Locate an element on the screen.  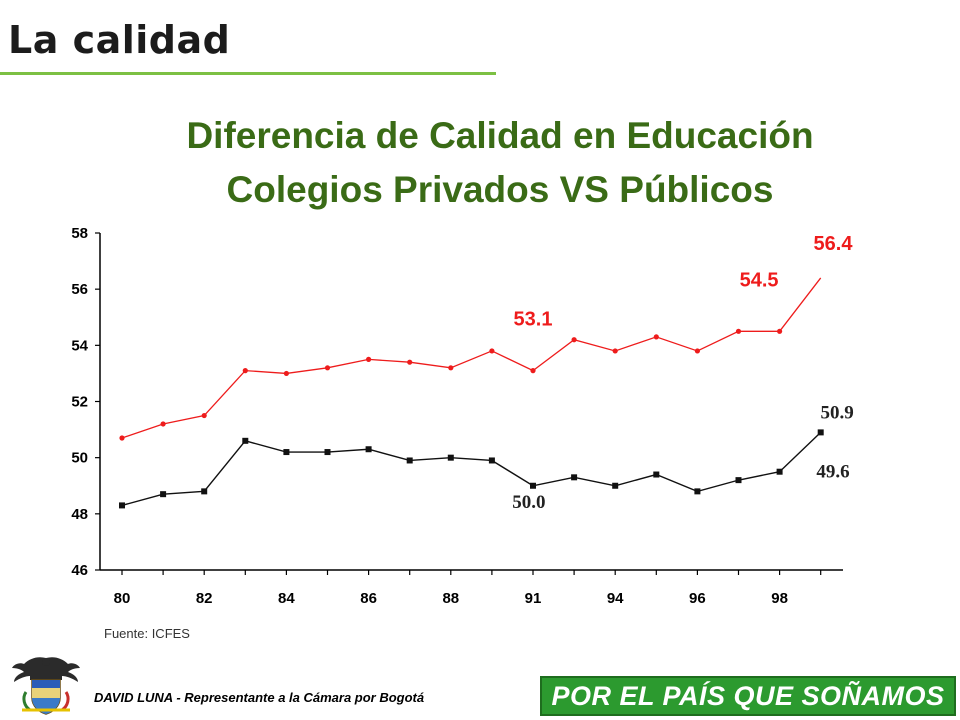
data-label: 50.0 is located at coordinates (528, 502).